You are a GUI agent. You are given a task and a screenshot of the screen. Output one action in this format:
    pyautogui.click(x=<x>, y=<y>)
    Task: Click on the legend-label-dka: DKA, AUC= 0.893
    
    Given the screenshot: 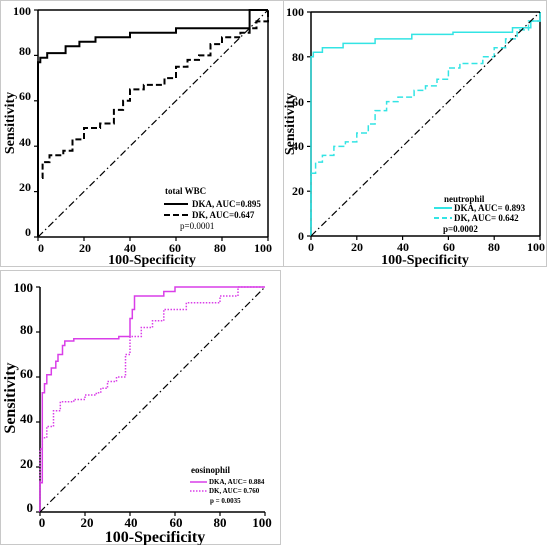 What is the action you would take?
    pyautogui.click(x=490, y=208)
    